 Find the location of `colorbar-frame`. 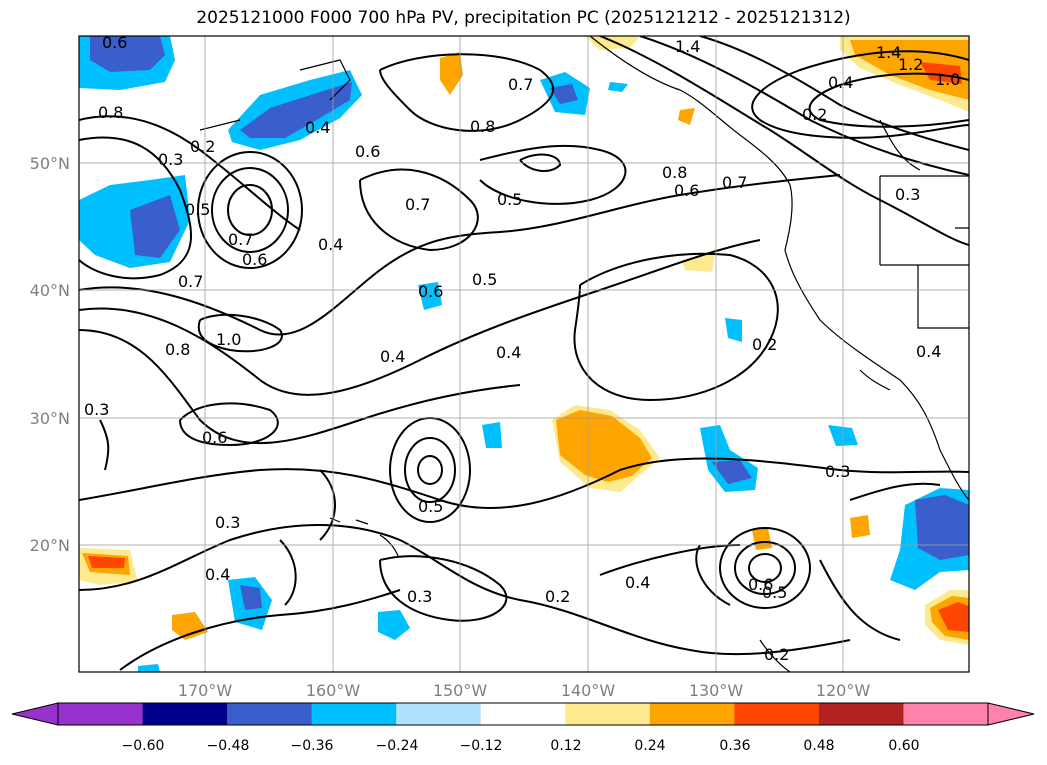

colorbar-frame is located at coordinates (523, 714).